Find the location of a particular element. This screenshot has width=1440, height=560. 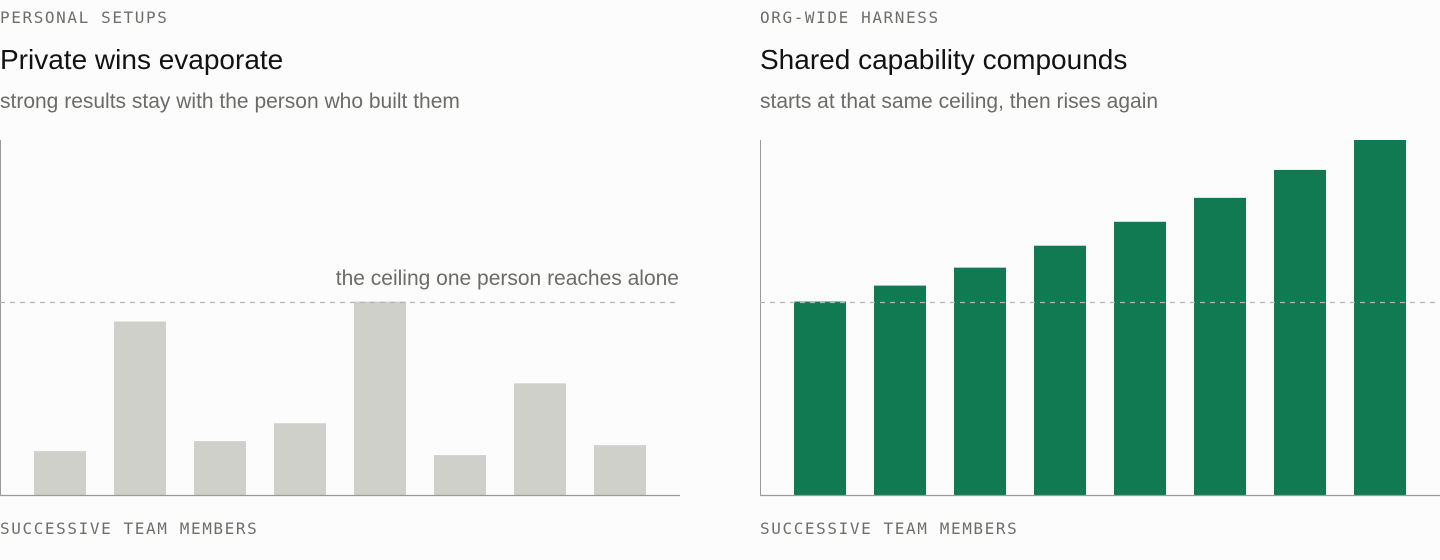

chart-eyebrow: ORG-WIDE HARNESS is located at coordinates (850, 17).